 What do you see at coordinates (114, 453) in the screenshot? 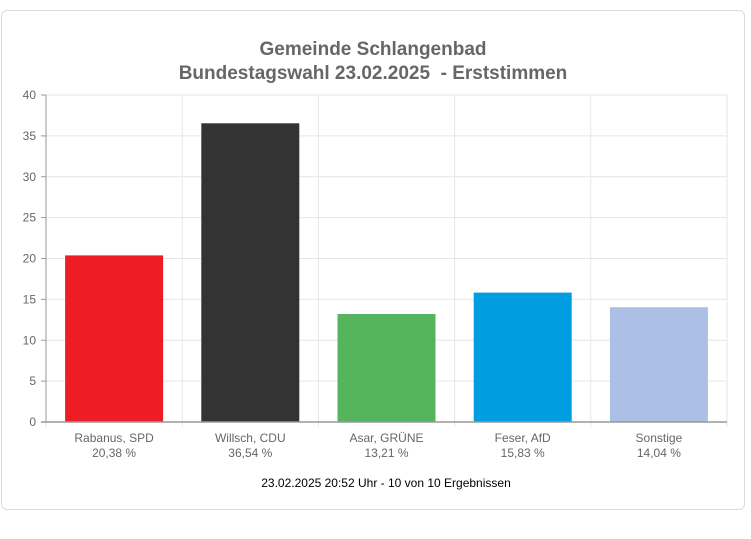
I see `value-label: 20,38 %` at bounding box center [114, 453].